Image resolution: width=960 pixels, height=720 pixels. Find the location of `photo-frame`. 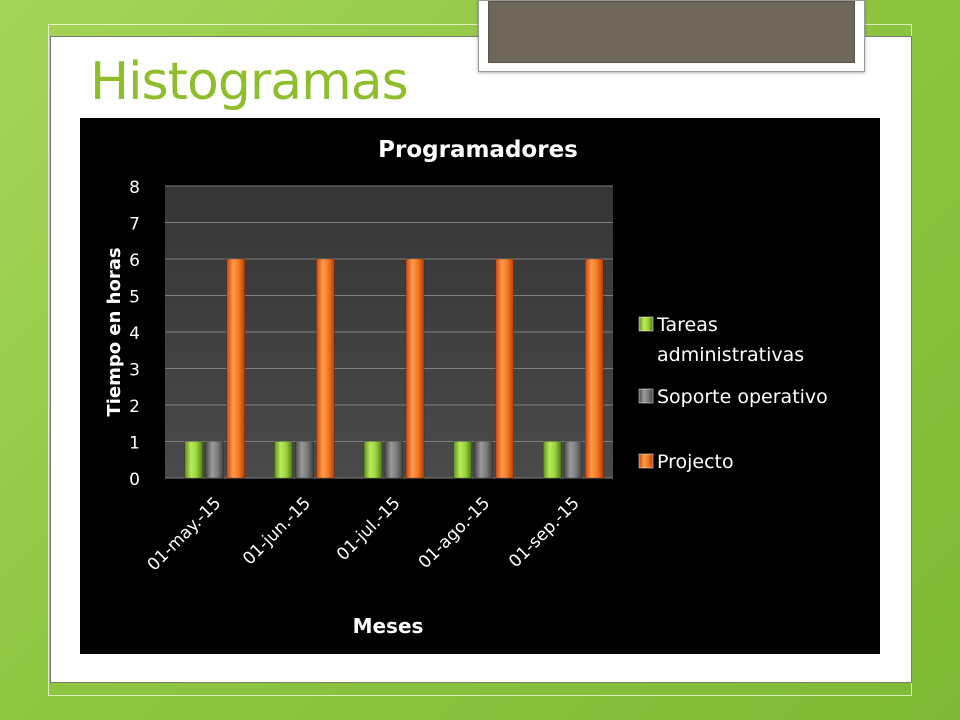

photo-frame is located at coordinates (671, 36).